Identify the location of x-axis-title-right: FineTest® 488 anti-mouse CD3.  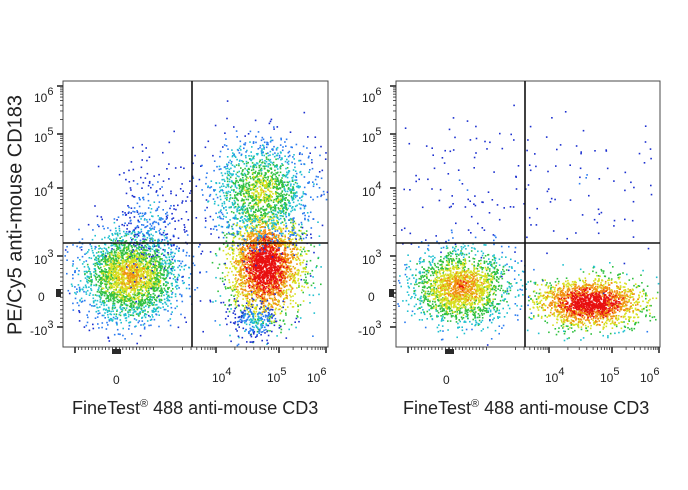
(526, 408).